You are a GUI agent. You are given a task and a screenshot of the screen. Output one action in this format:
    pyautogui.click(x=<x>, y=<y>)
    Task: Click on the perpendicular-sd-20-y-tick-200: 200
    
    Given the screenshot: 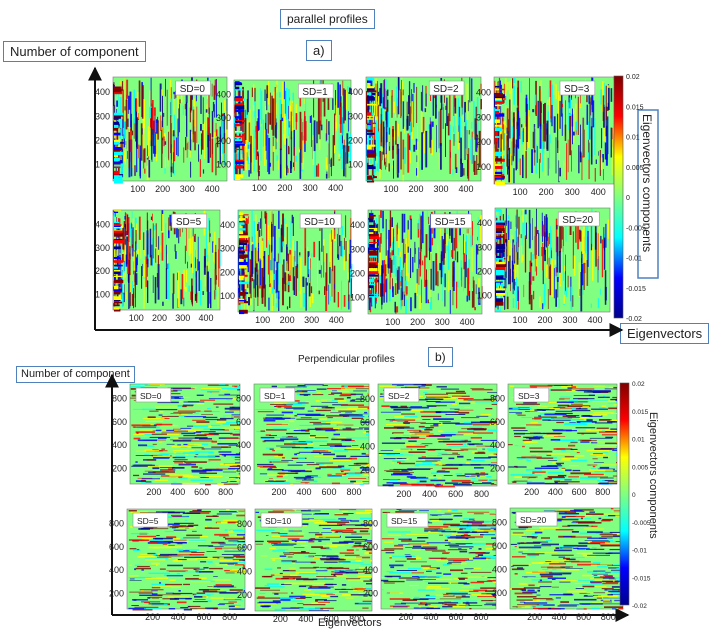 What is the action you would take?
    pyautogui.click(x=499, y=593)
    